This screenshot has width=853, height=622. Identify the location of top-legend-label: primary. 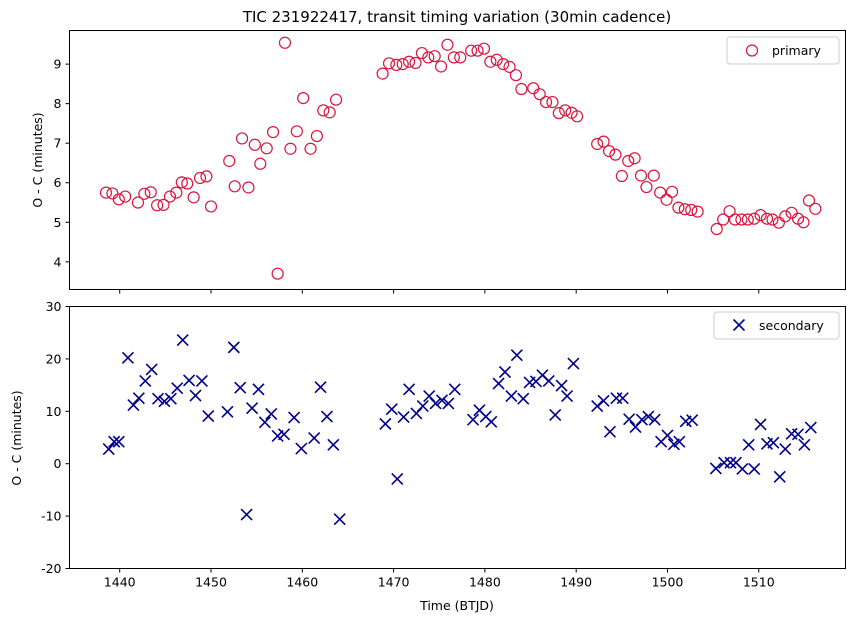
(797, 50).